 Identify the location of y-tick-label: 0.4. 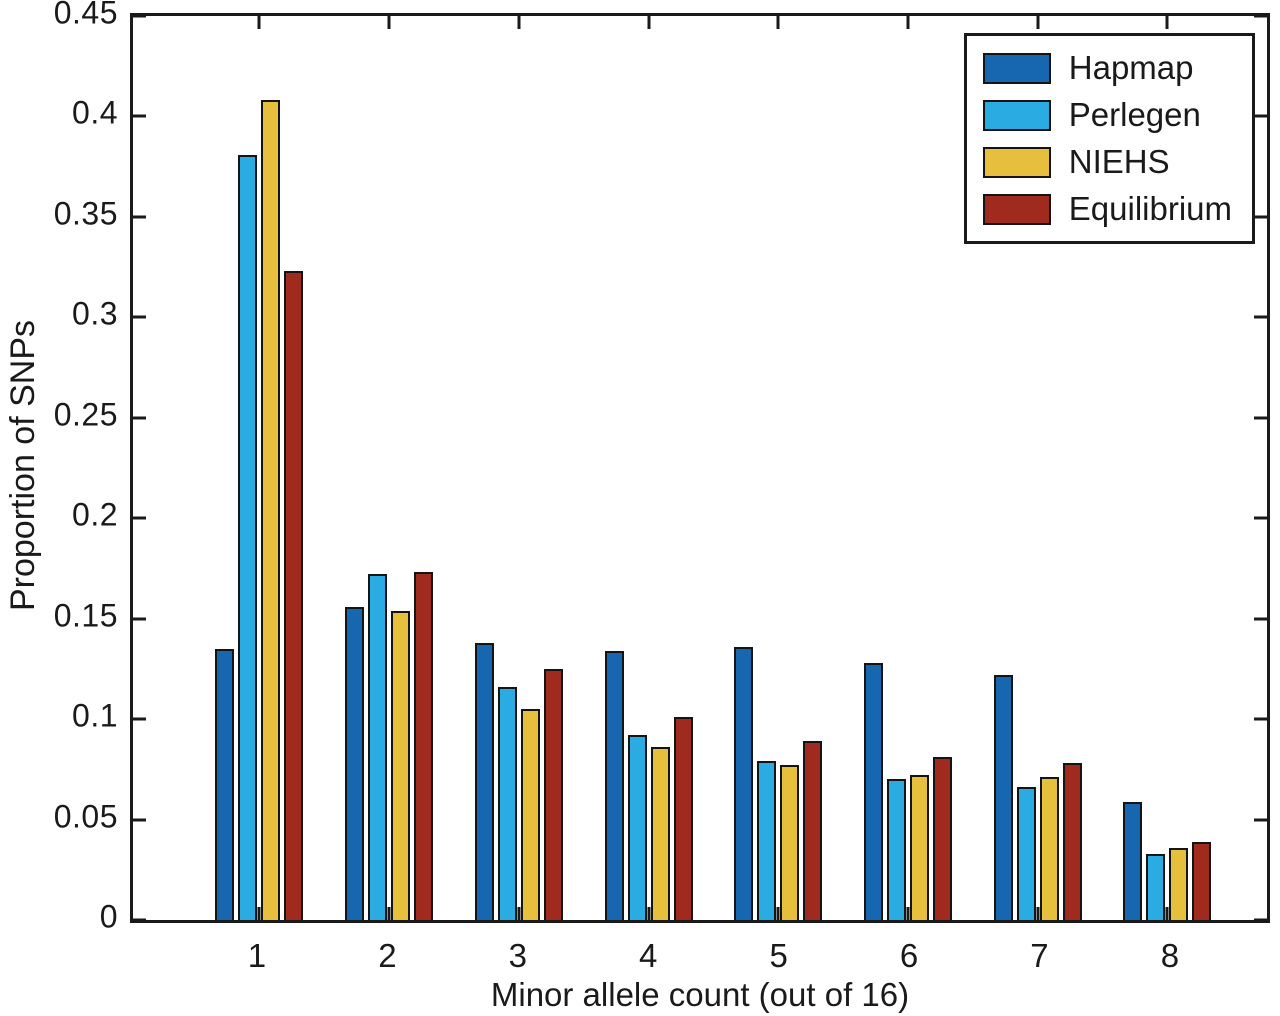
(95, 112).